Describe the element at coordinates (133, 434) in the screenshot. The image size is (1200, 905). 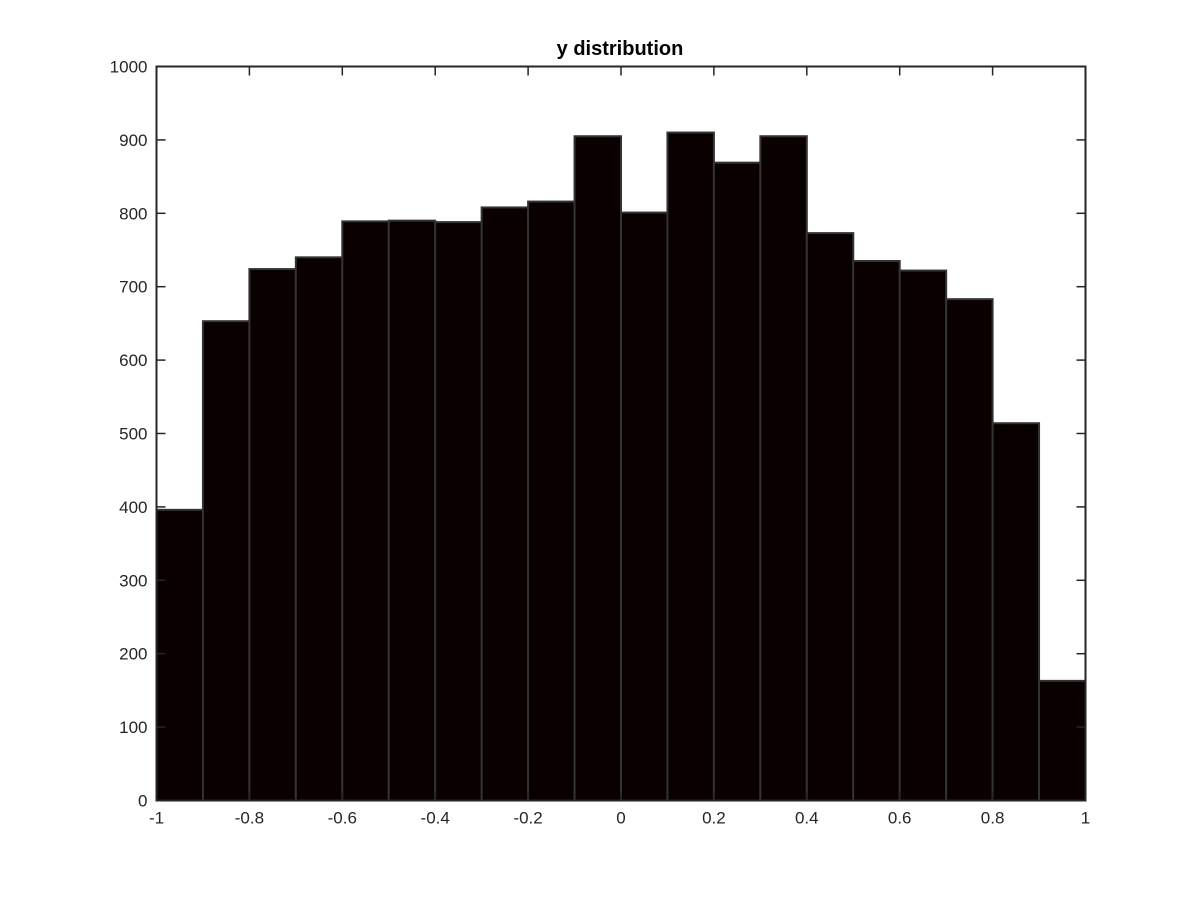
I see `y-tick-label: 500` at that location.